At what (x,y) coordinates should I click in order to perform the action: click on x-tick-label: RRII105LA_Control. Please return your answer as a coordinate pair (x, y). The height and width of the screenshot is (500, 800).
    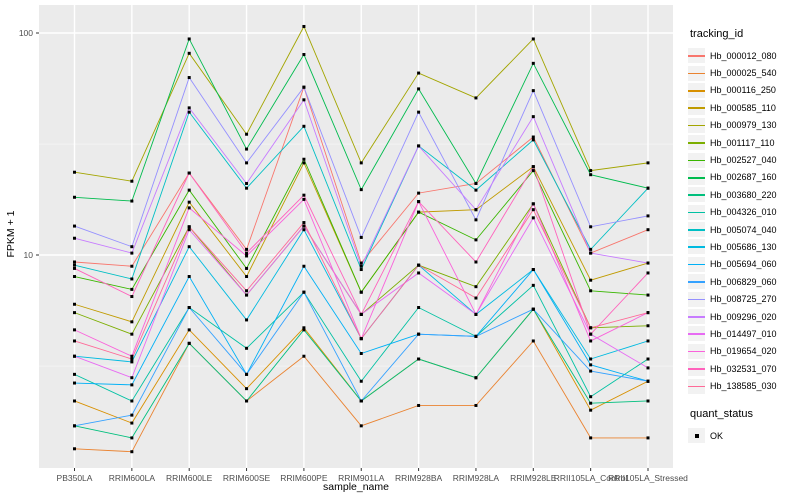
    Looking at the image, I should click on (591, 478).